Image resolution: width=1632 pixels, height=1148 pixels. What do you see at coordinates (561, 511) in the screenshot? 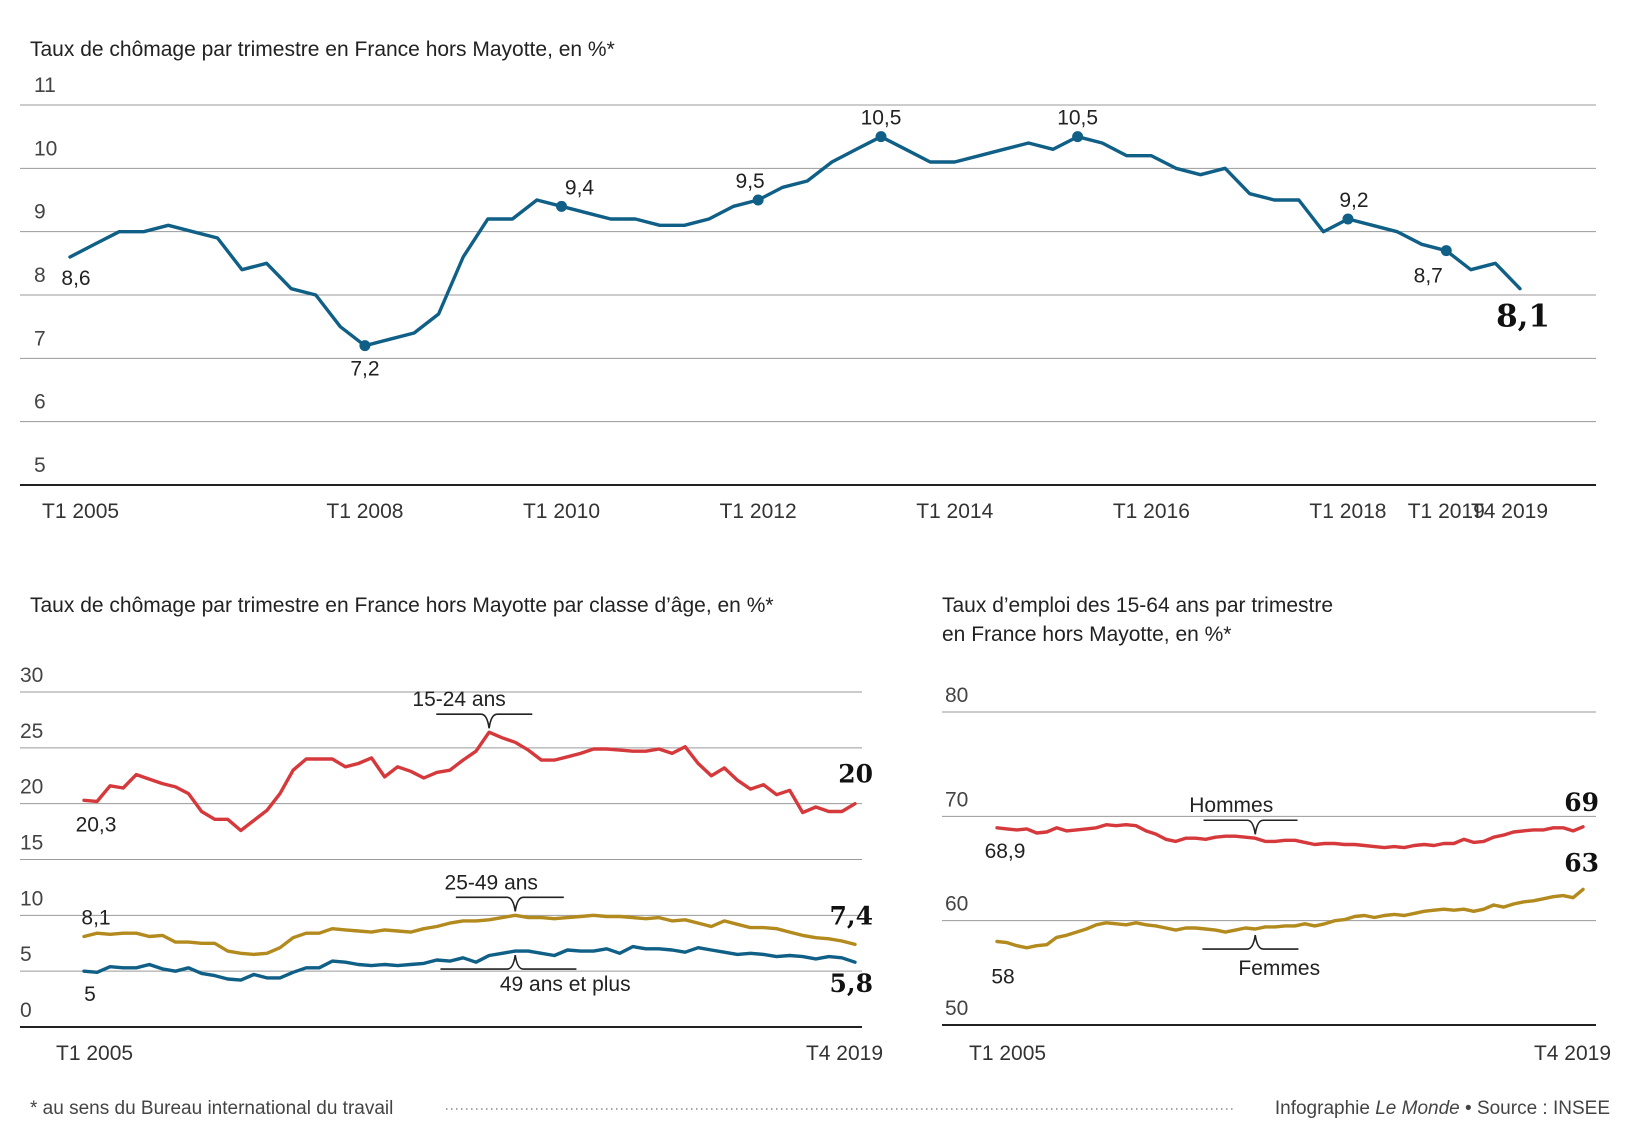
I see `c1-x-tick-label: T1 2010` at bounding box center [561, 511].